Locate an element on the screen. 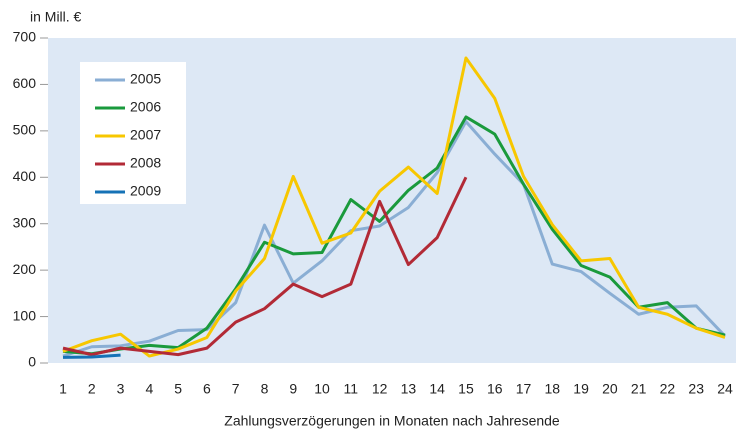 This screenshot has width=736, height=432. x-tick-label: 13 is located at coordinates (409, 389).